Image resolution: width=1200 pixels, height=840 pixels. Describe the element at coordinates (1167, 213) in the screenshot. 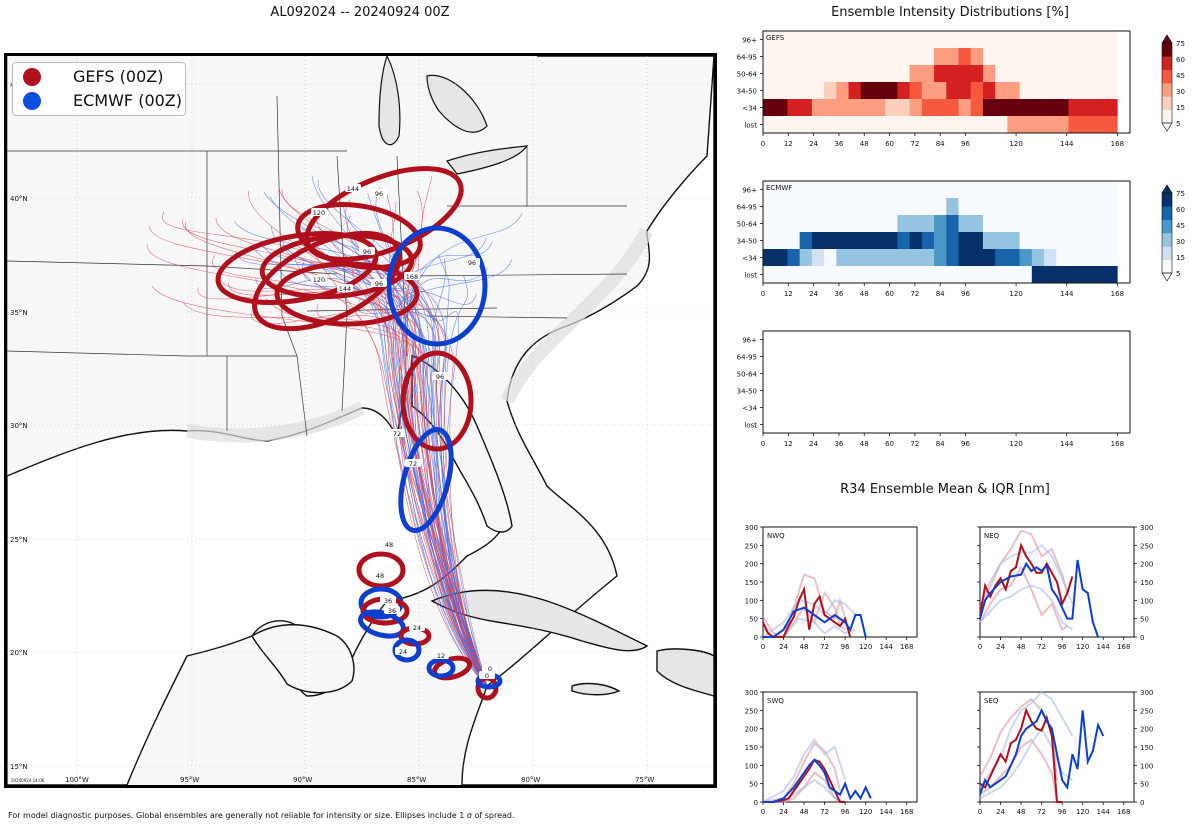

I see `colorbar-segment` at that location.